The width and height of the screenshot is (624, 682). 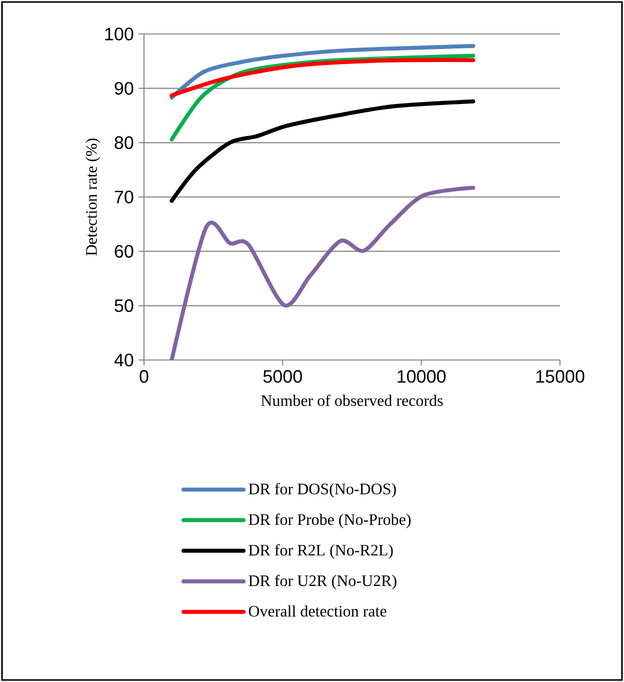 I want to click on y-tick-label: 40, so click(x=124, y=360).